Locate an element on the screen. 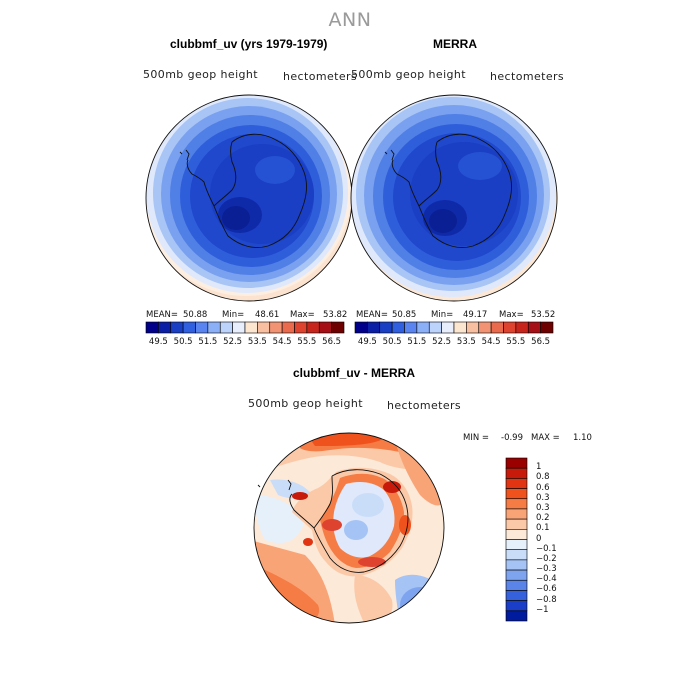 The width and height of the screenshot is (700, 700). panel1-colorbar-tick-label: 50.5 is located at coordinates (183, 342).